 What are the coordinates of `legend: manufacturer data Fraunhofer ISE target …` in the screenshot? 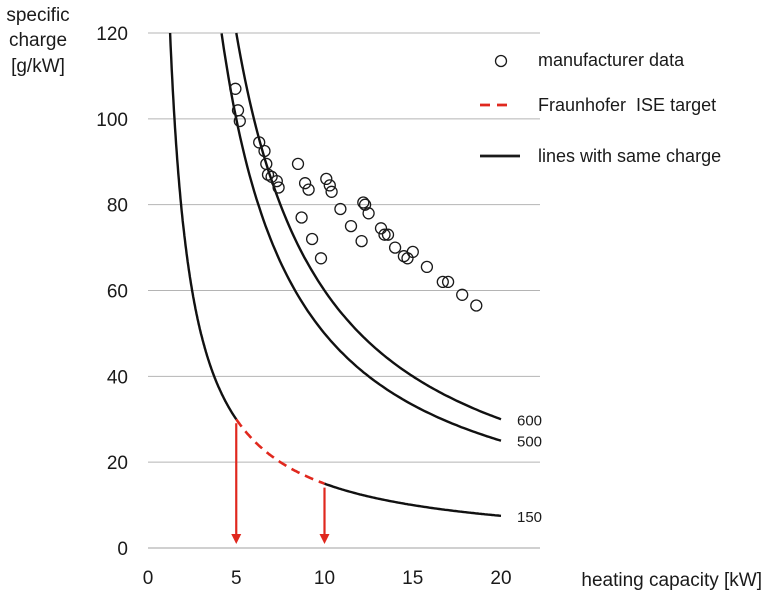 It's located at (600, 108).